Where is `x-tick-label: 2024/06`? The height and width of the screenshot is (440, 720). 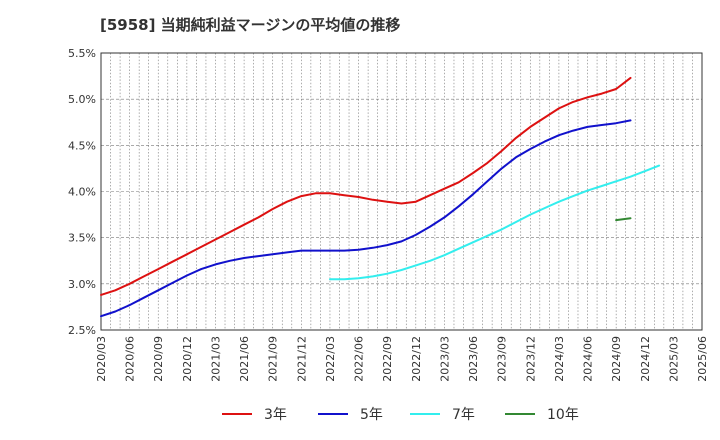 x-tick-label: 2024/06 is located at coordinates (588, 359).